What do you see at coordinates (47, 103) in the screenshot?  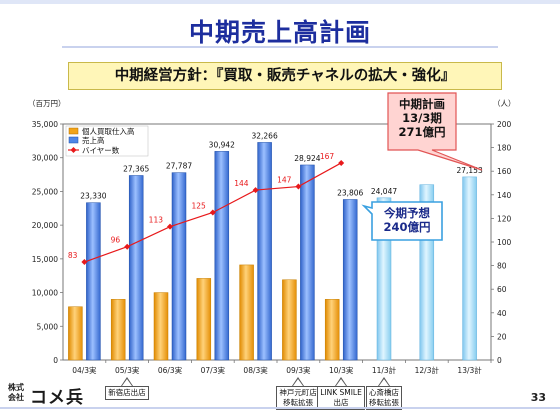 I see `y-left-label: （百万円）` at bounding box center [47, 103].